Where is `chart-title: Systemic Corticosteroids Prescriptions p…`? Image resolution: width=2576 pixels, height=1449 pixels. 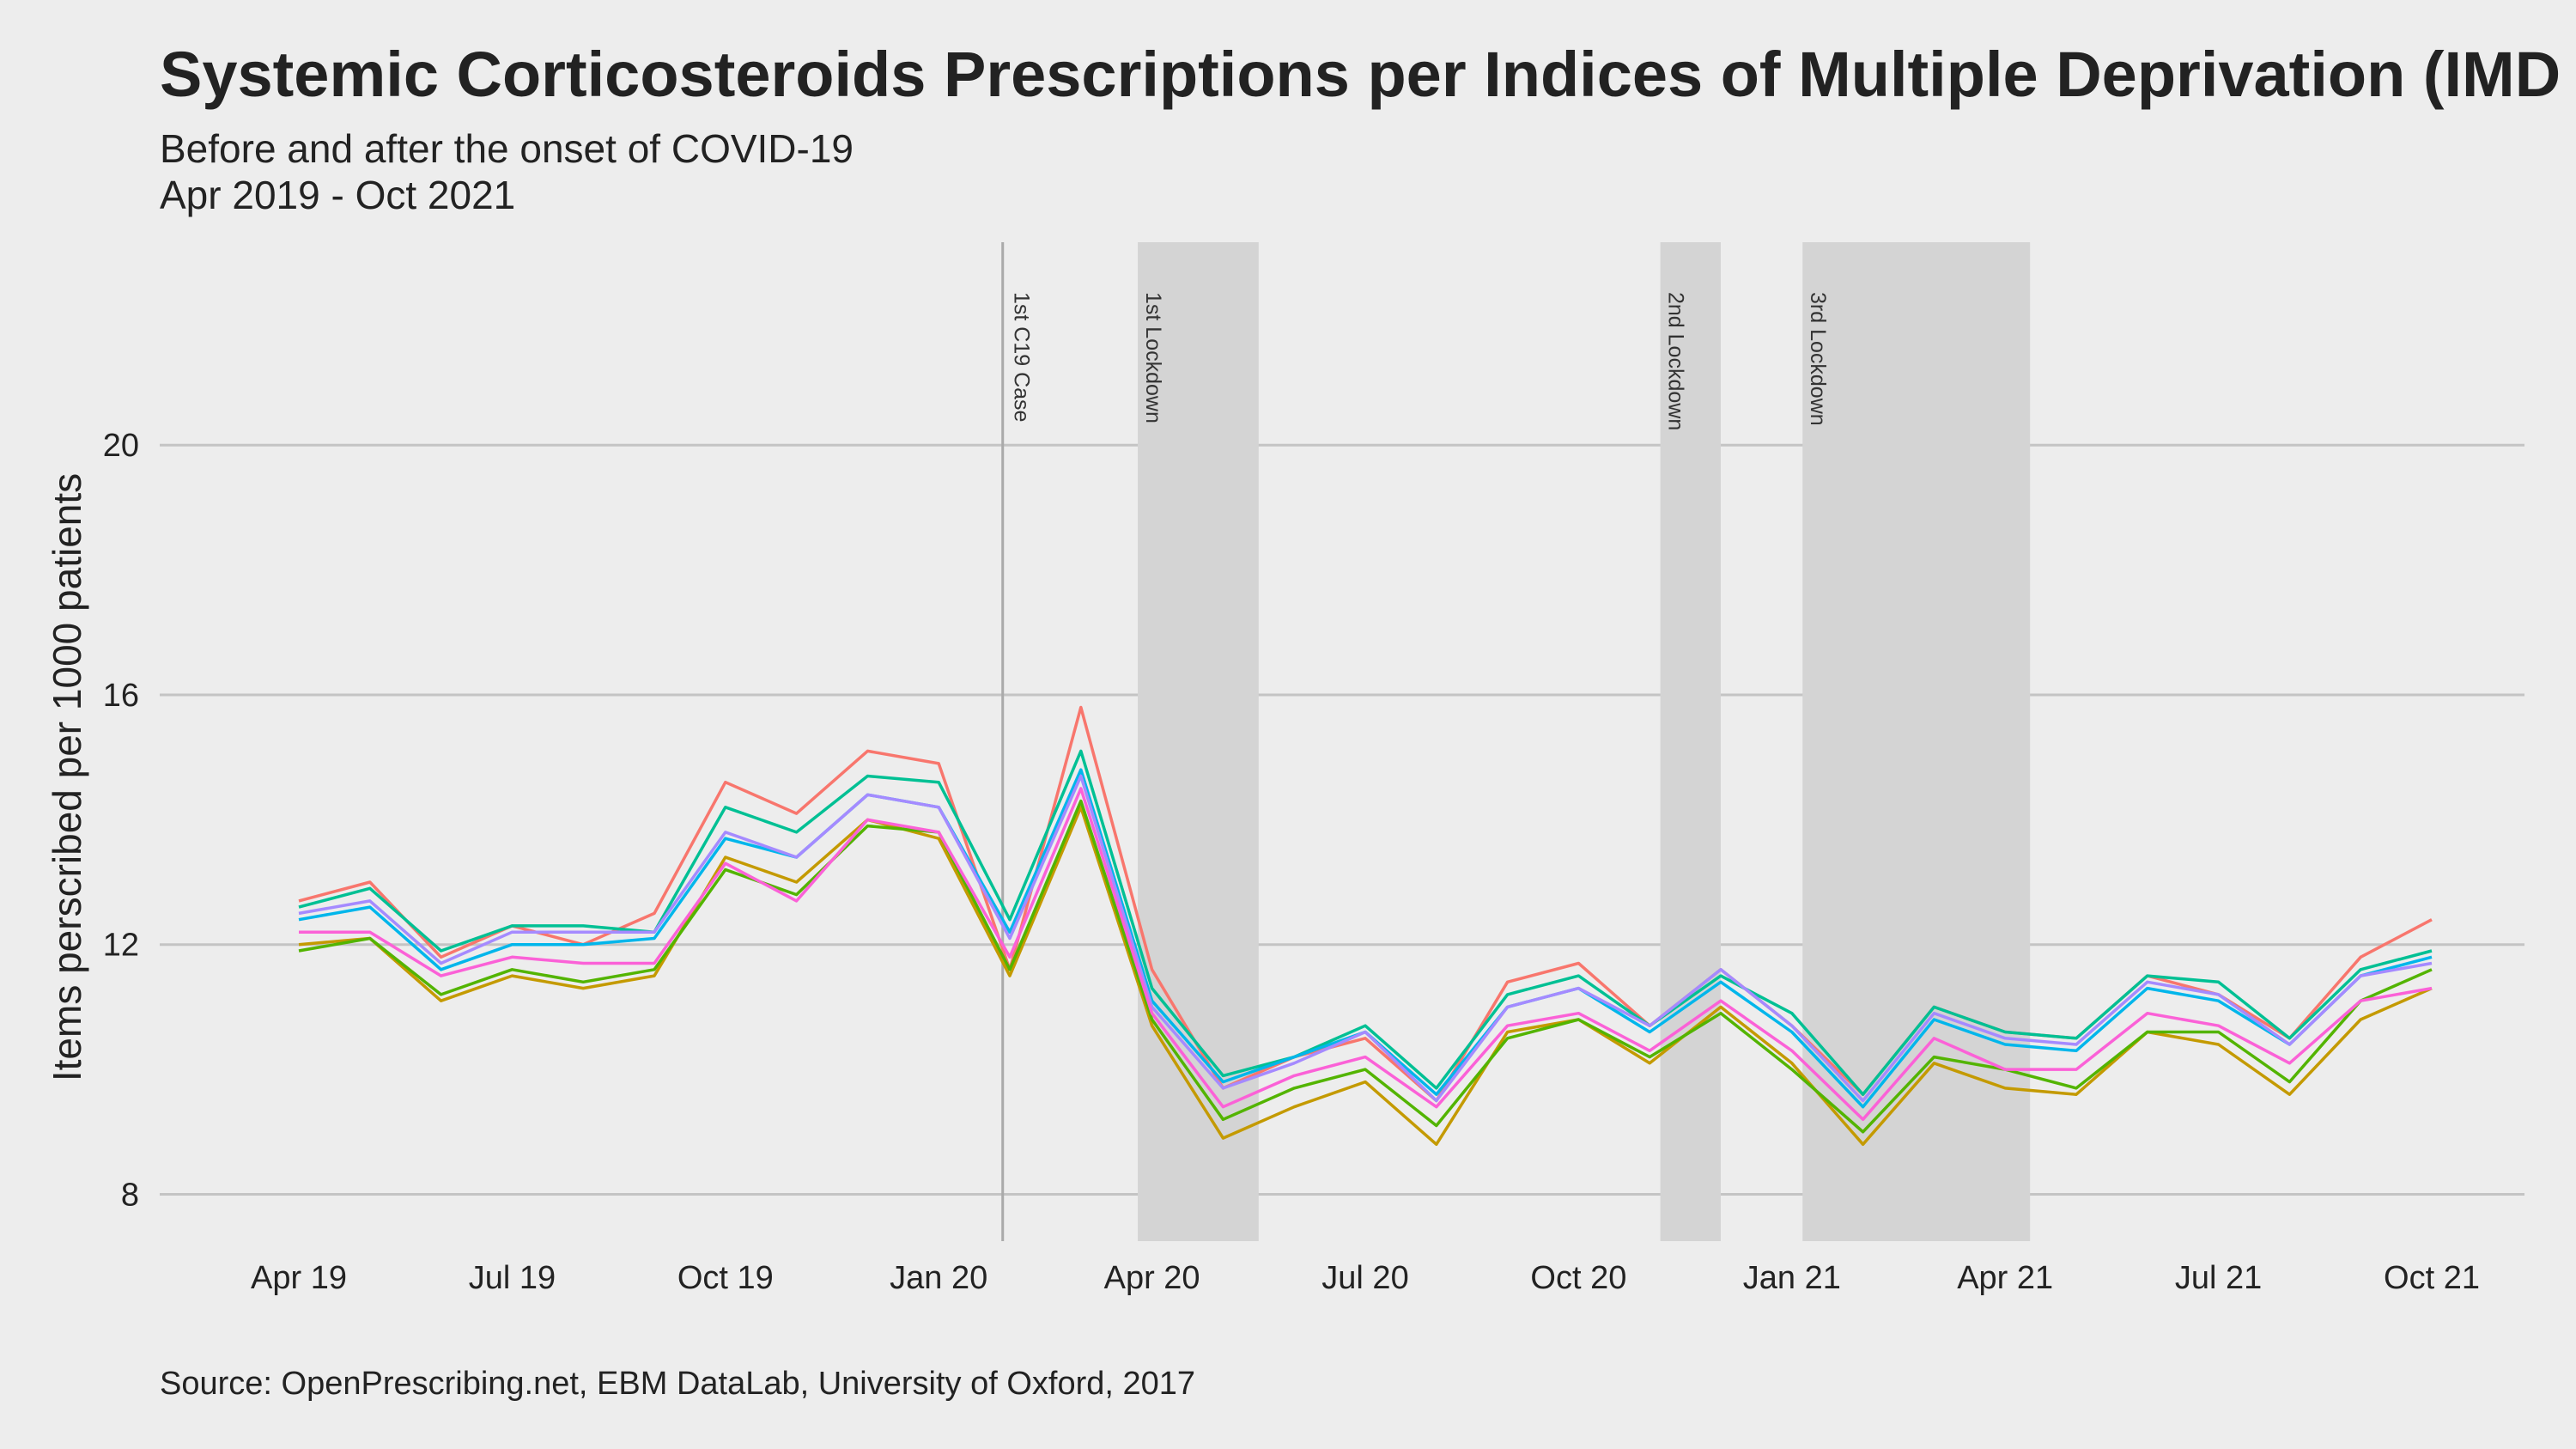
chart-title: Systemic Corticosteroids Prescriptions p… is located at coordinates (1360, 74).